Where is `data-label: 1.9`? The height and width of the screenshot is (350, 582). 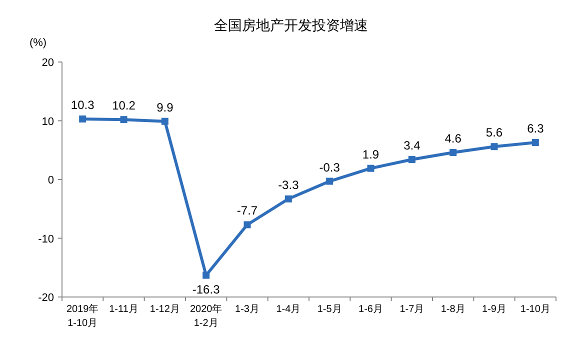 data-label: 1.9 is located at coordinates (371, 154).